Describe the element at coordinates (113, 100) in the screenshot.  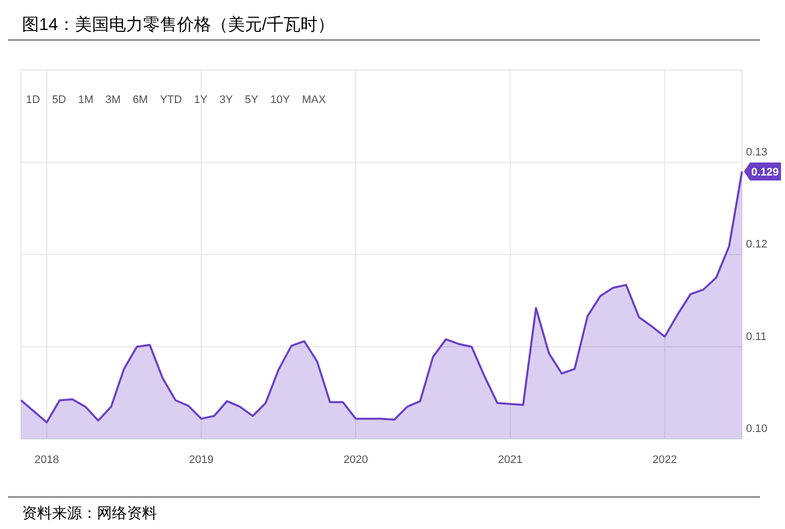
I see `annotation: 3M` at that location.